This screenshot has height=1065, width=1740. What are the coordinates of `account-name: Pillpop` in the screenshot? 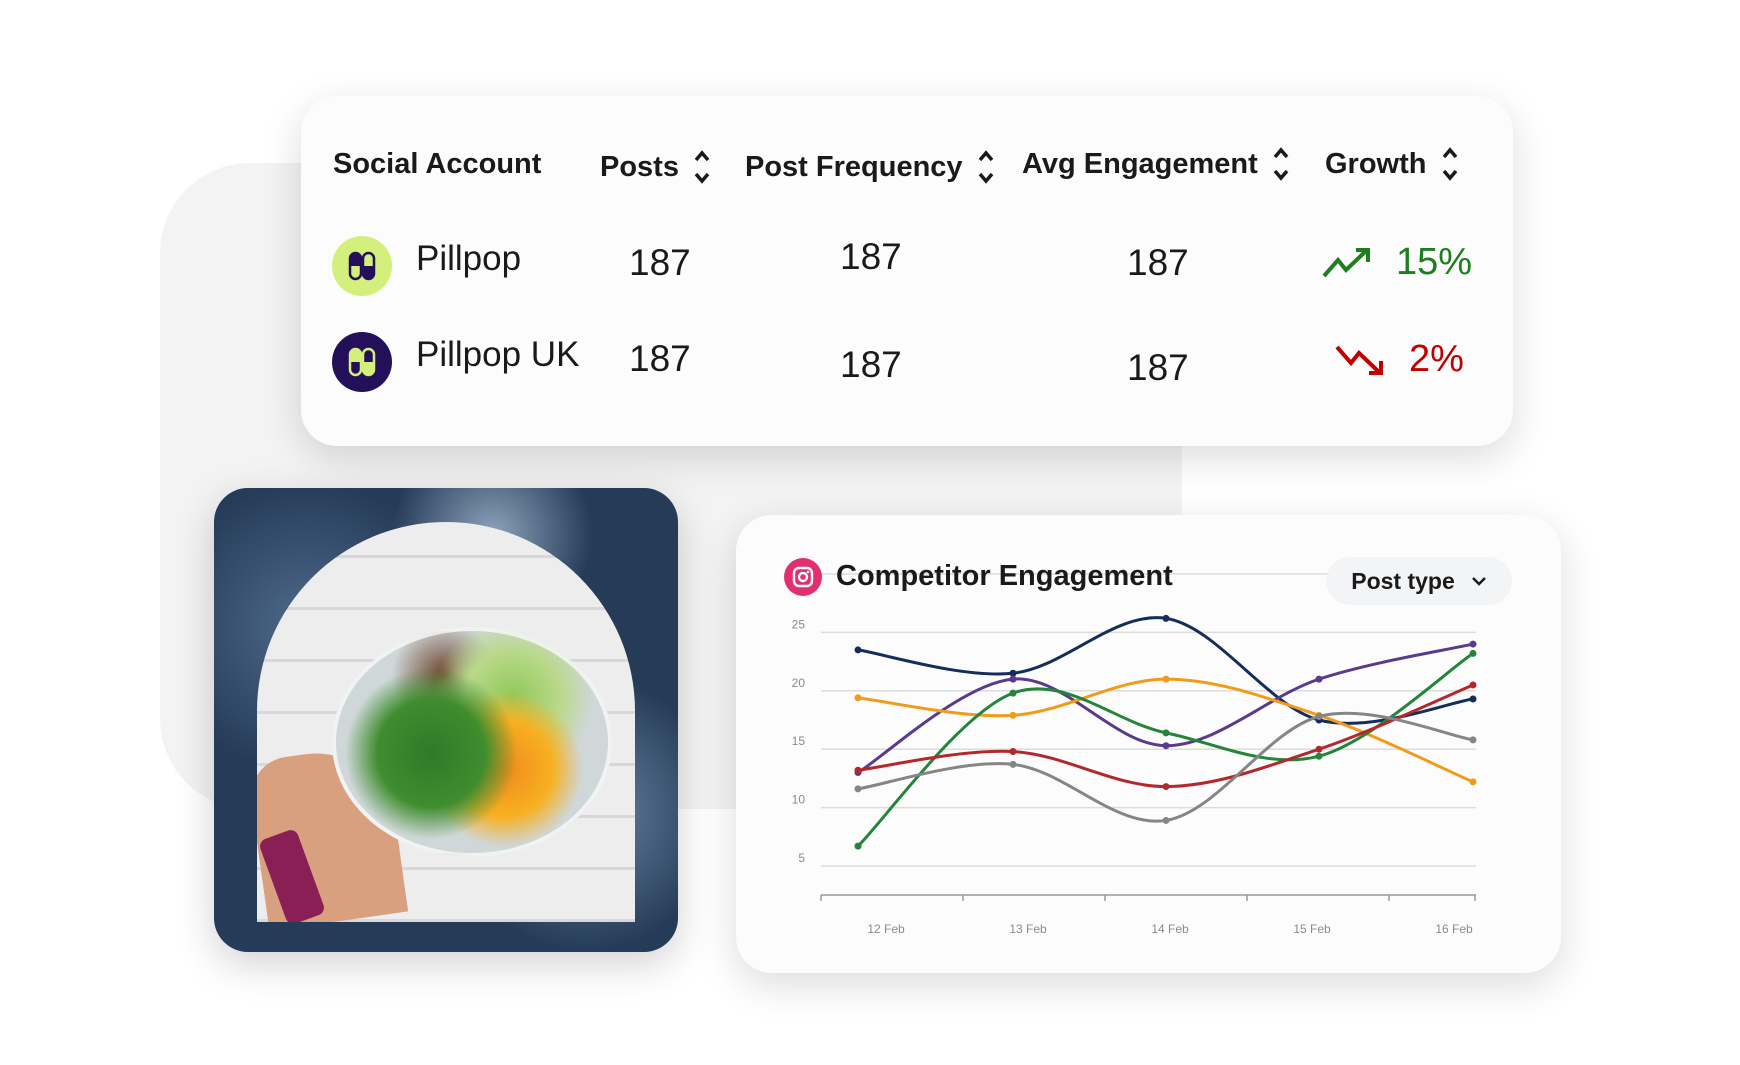 It's located at (469, 258).